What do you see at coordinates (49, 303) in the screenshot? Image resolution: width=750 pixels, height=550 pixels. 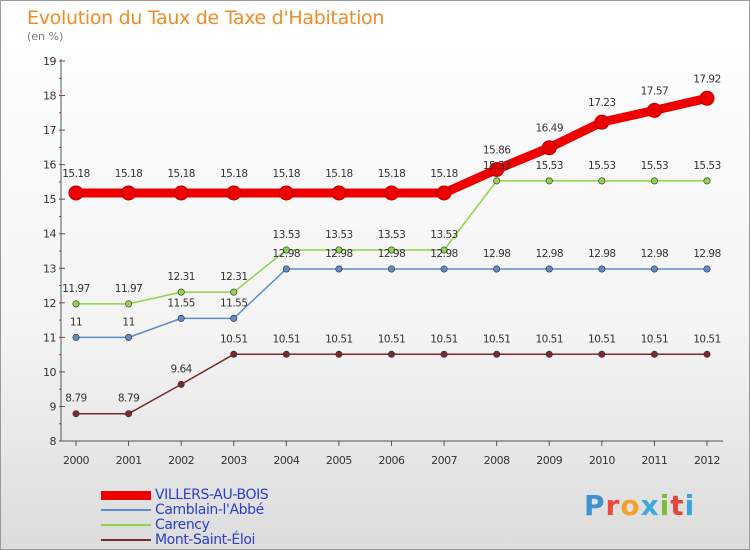 I see `y-tick-label: 12` at bounding box center [49, 303].